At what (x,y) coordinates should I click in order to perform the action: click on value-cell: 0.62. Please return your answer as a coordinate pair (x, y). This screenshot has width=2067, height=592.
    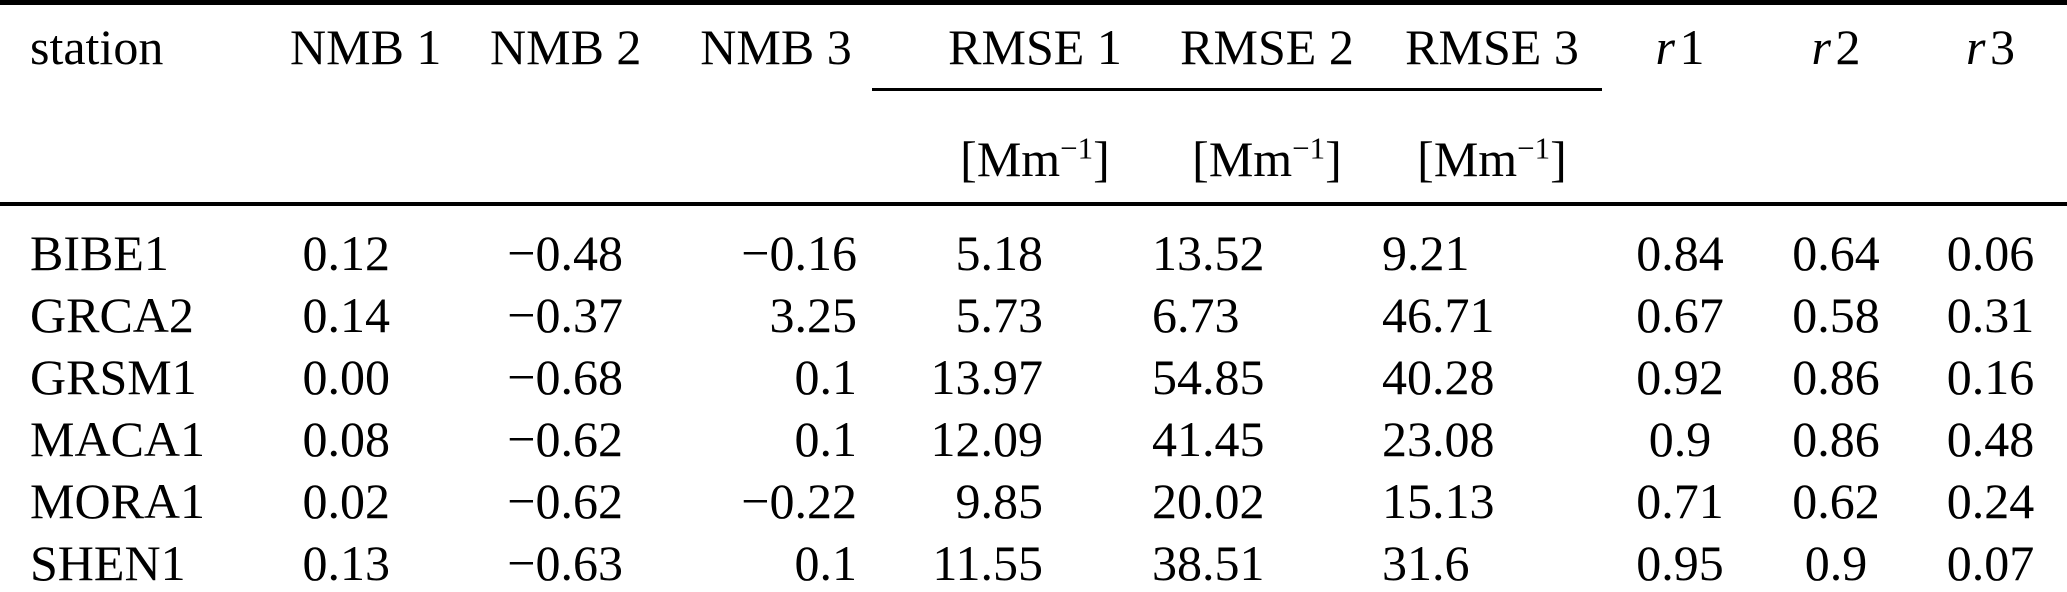
    Looking at the image, I should click on (1836, 501).